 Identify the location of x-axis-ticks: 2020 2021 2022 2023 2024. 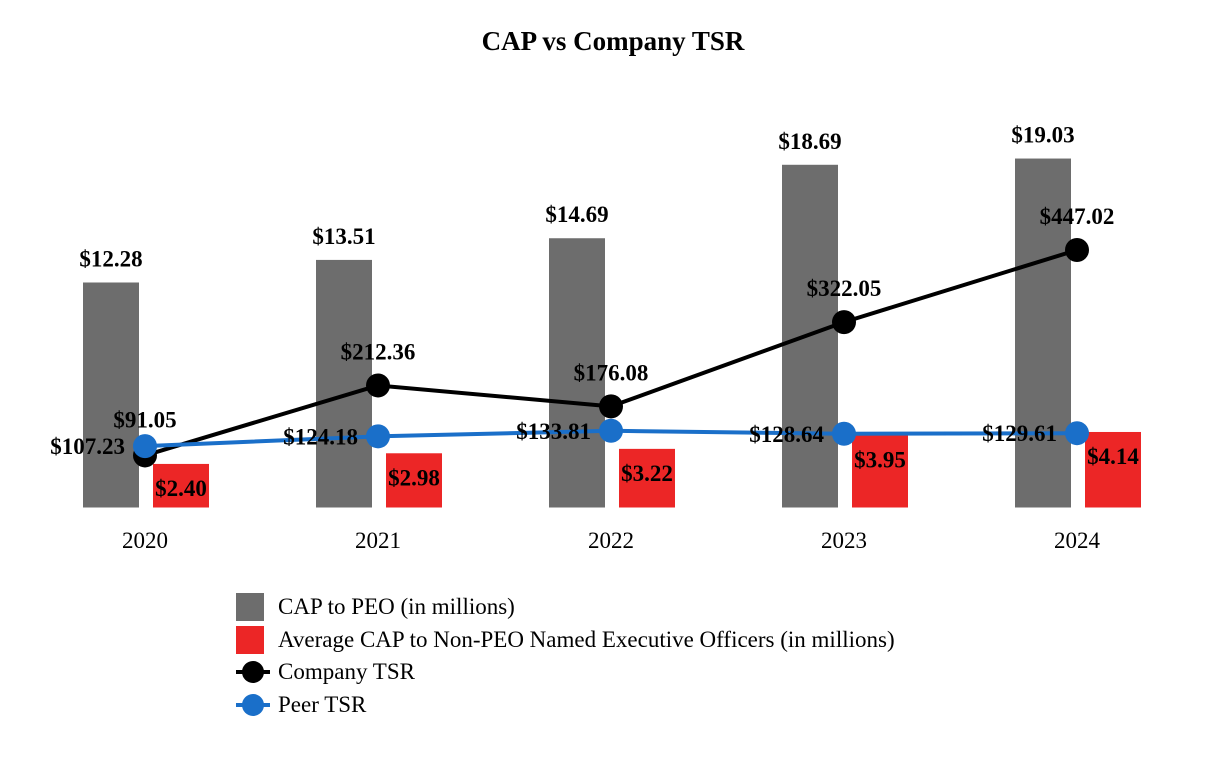
(611, 540).